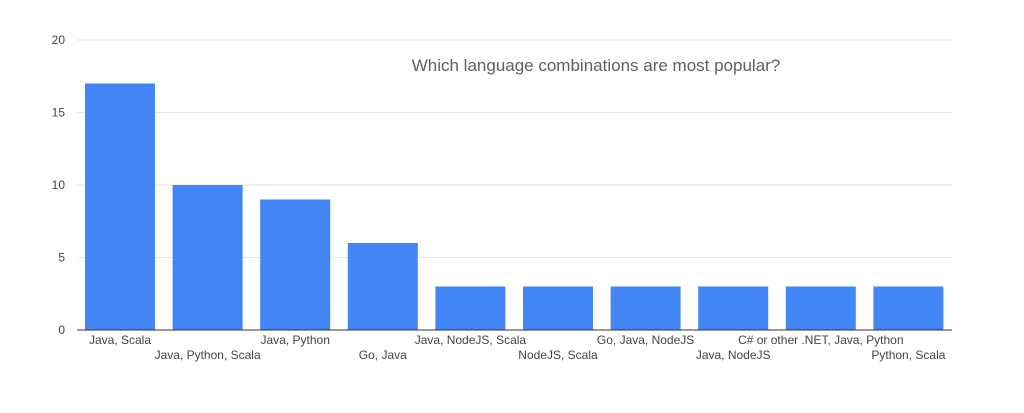  What do you see at coordinates (61, 258) in the screenshot?
I see `y-tick-label-5: 5` at bounding box center [61, 258].